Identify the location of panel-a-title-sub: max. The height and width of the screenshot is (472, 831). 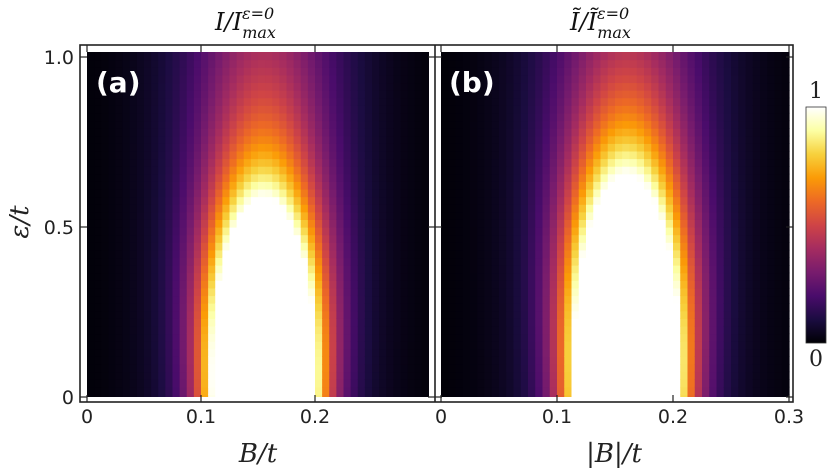
(259, 32).